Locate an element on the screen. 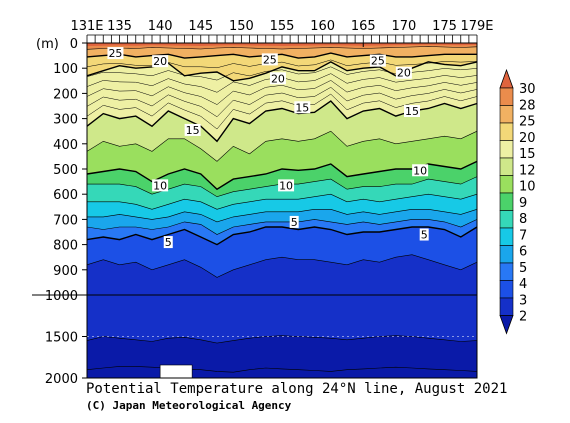 This screenshot has height=423, width=570. colorbar-label: 25 is located at coordinates (527, 122).